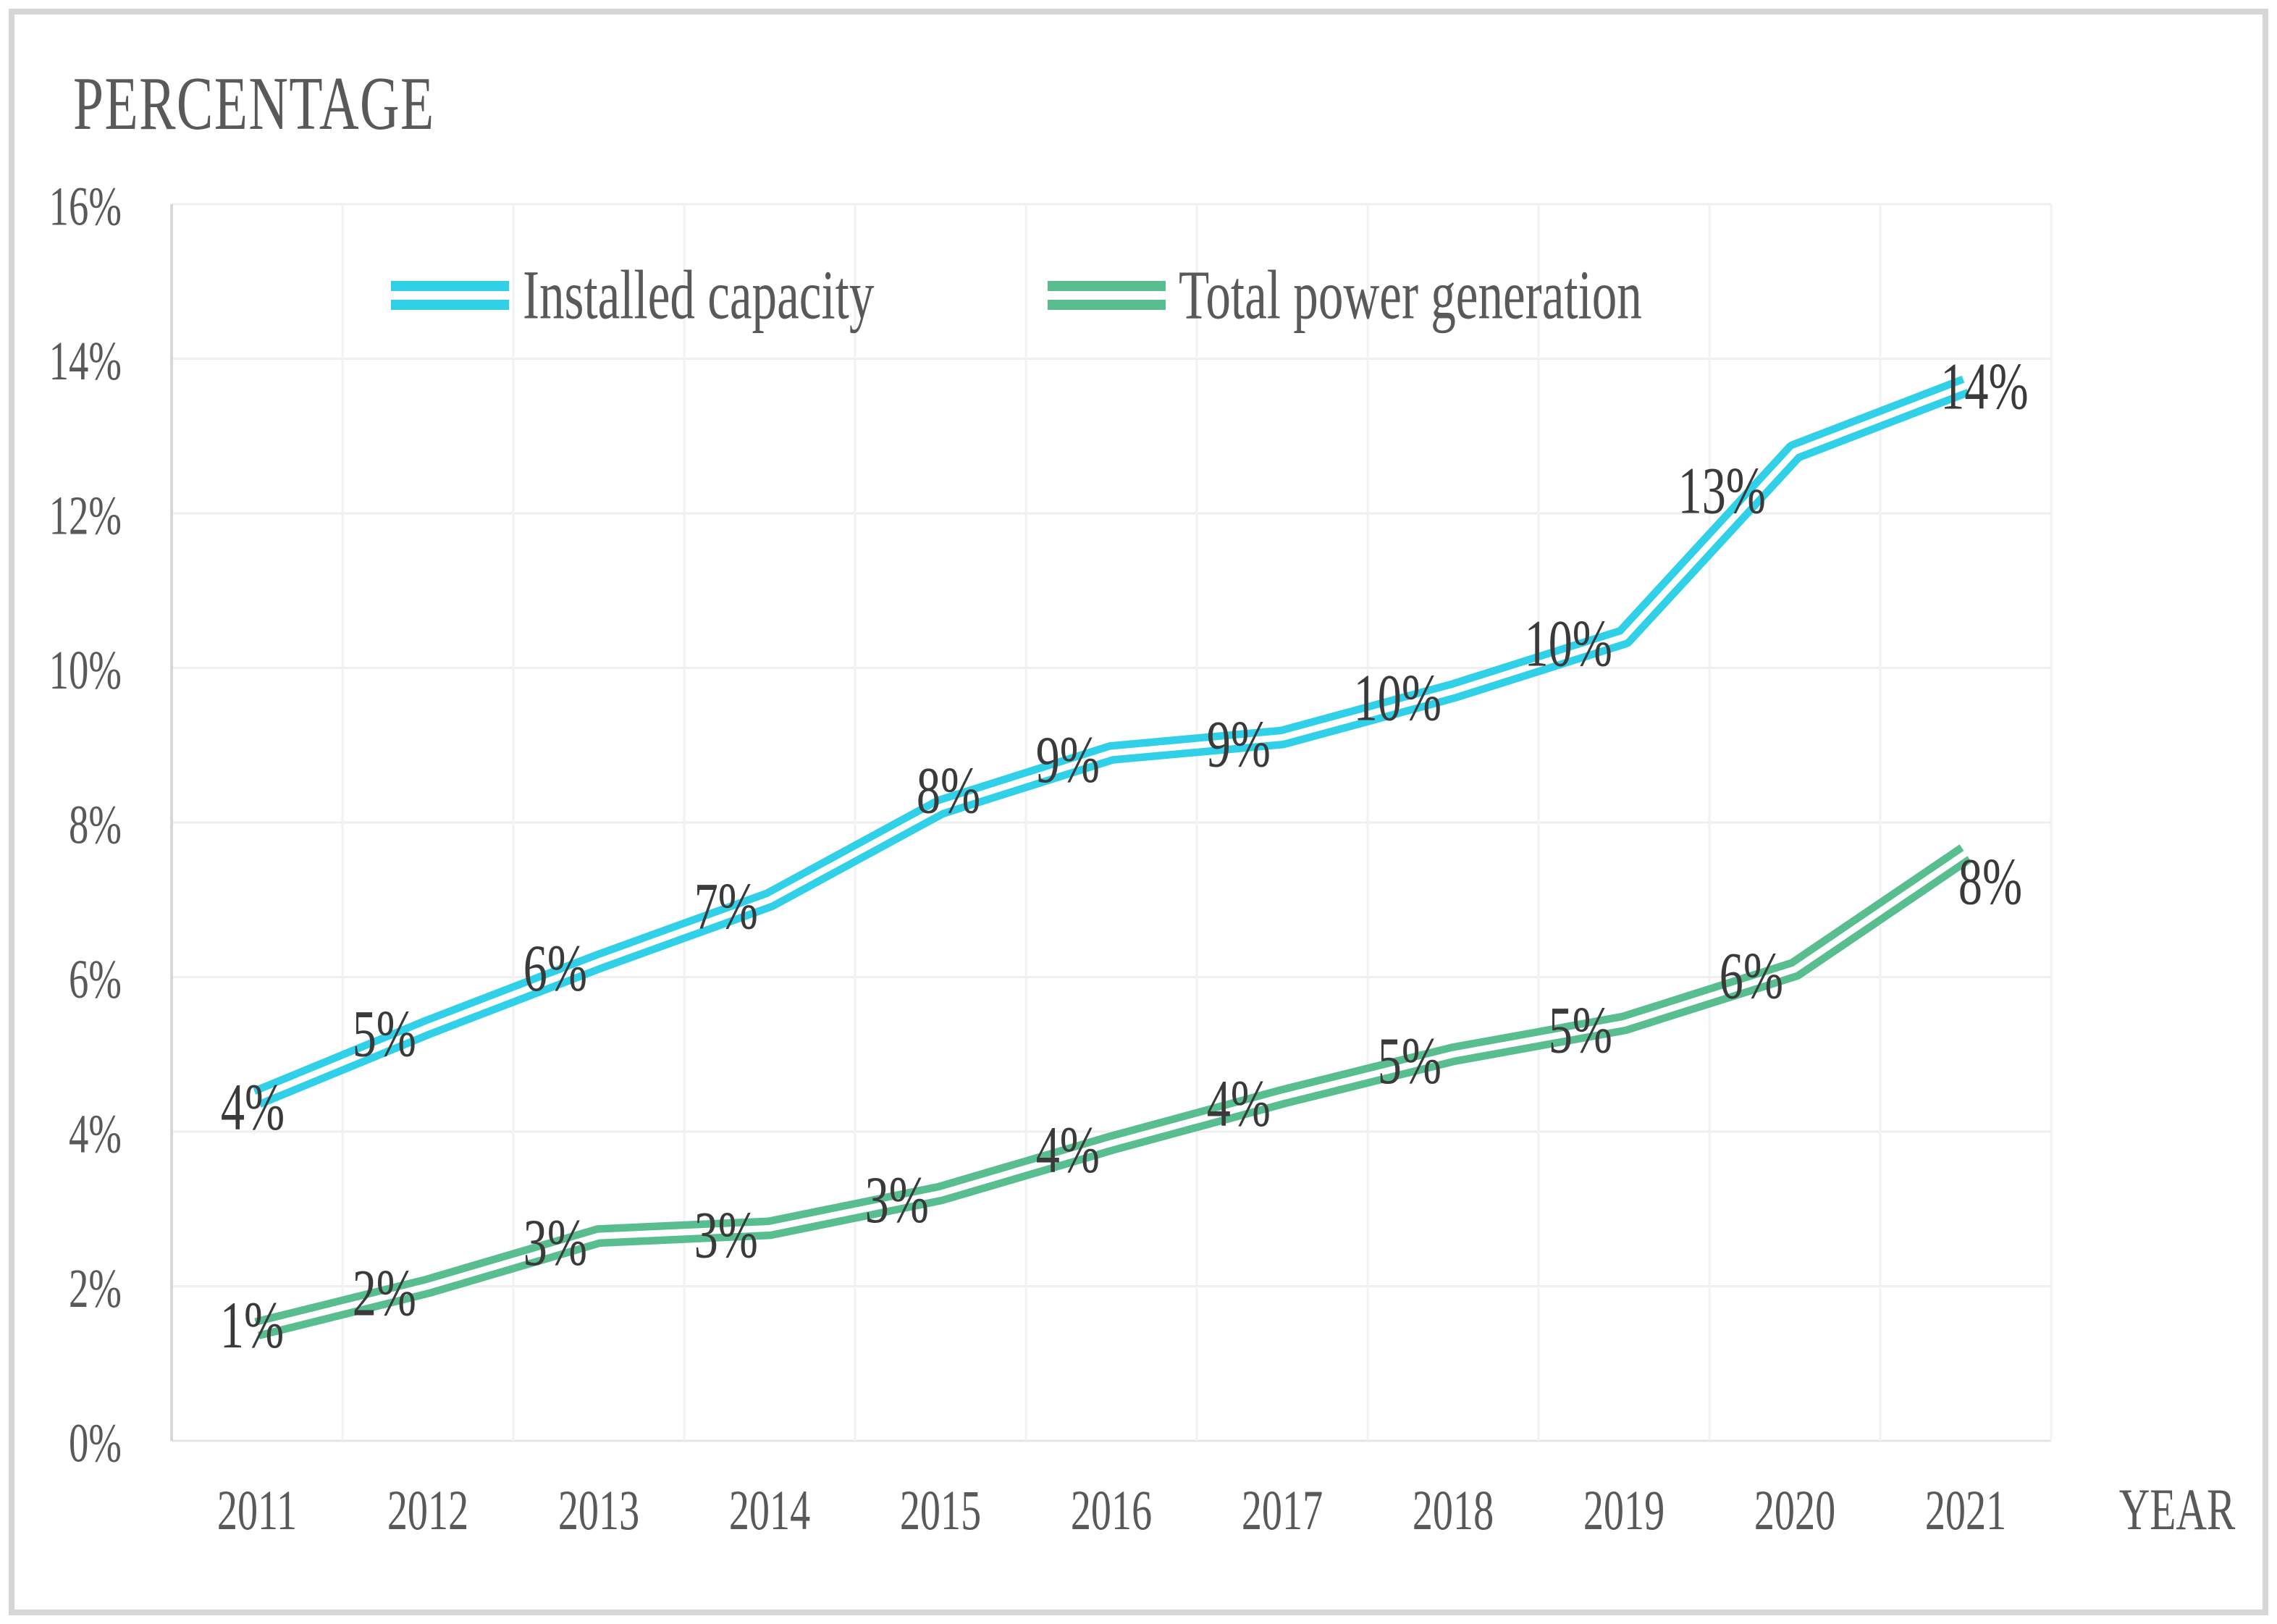  I want to click on chart-title: PERCENTAGE, so click(254, 103).